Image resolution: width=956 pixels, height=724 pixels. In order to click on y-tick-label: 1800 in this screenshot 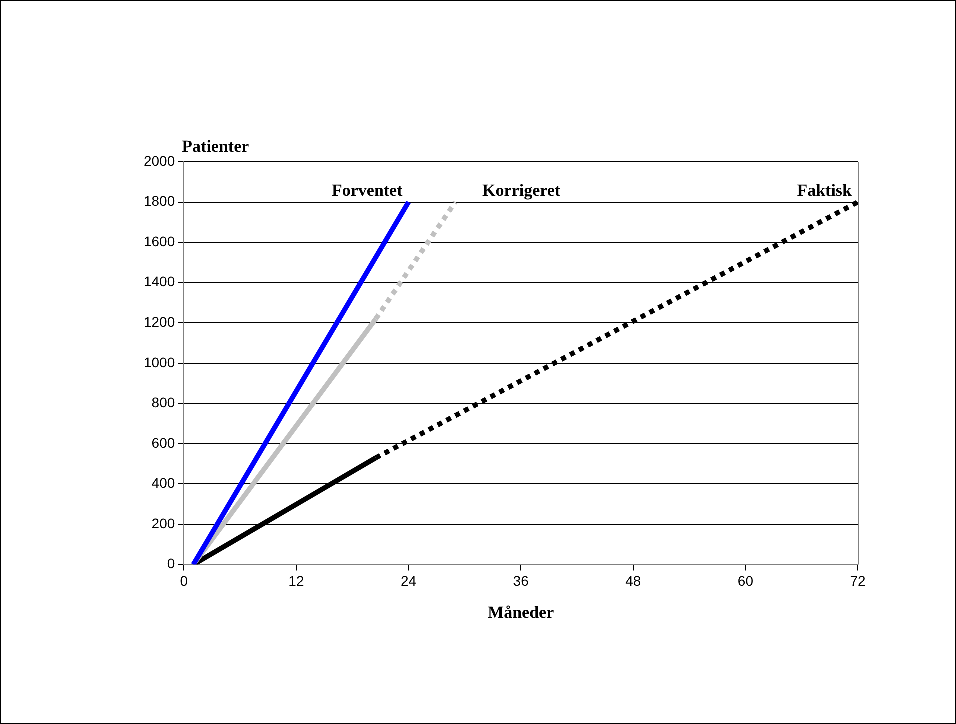, I will do `click(160, 201)`.